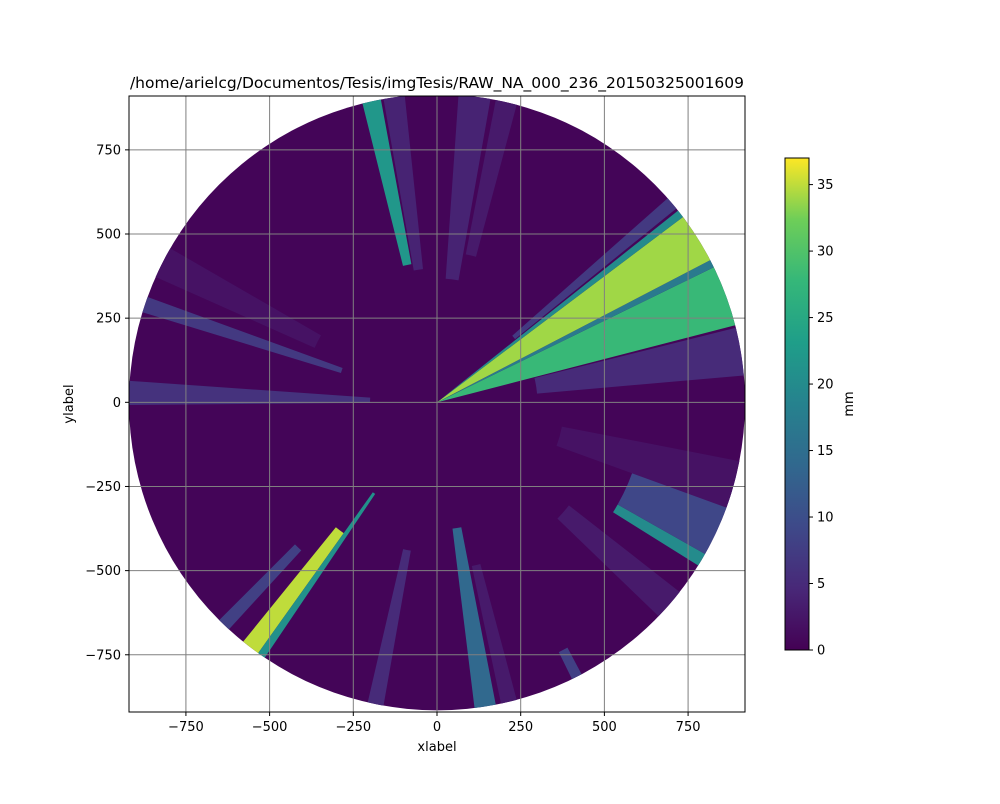  Describe the element at coordinates (107, 403) in the screenshot. I see `y-axis-ticks: −750 −500 −250 0 250 500 750` at that location.